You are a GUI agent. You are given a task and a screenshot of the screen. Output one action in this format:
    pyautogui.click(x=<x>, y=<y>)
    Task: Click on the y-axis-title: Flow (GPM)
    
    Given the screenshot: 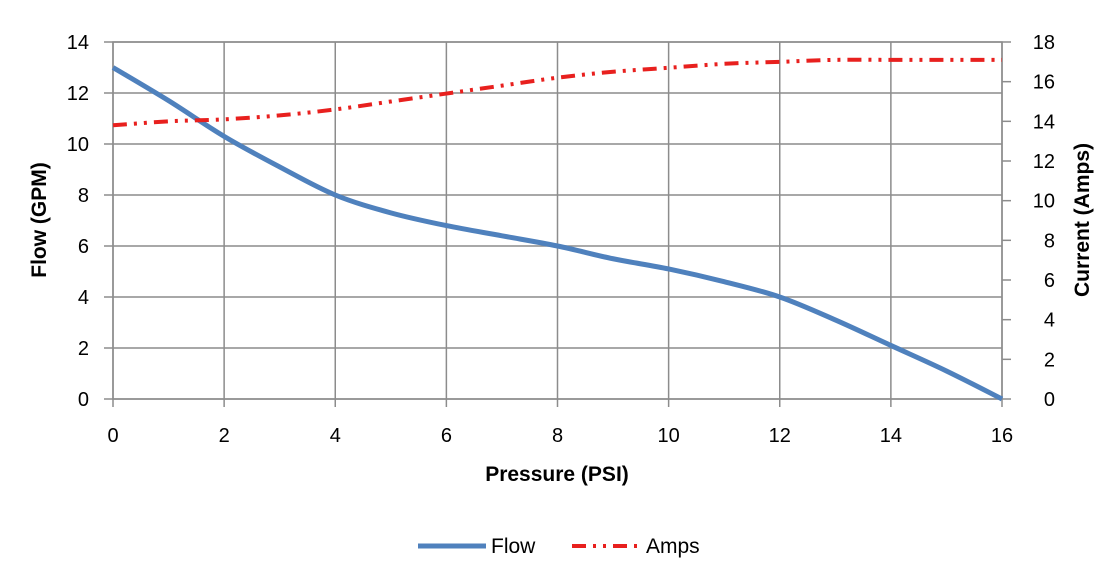 What is the action you would take?
    pyautogui.click(x=39, y=219)
    